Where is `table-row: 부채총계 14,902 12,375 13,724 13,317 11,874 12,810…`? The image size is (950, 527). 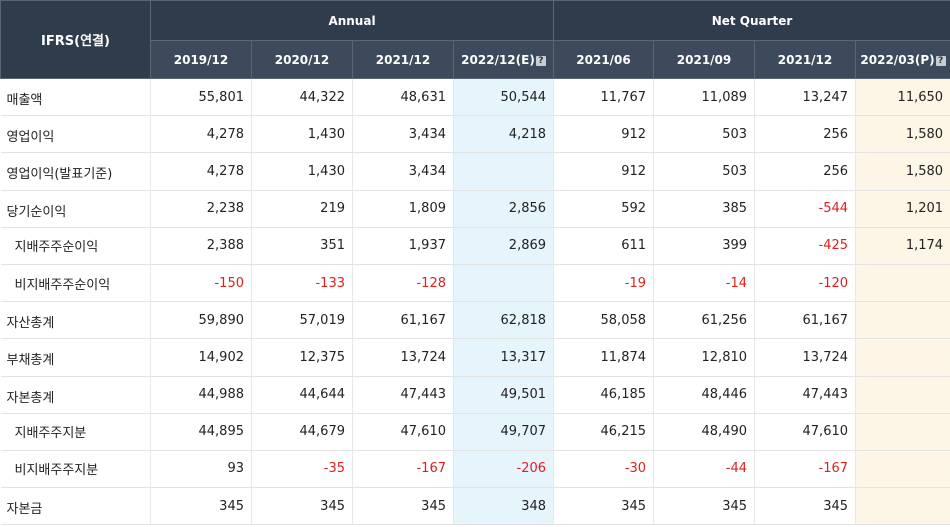
table-row: 부채총계 14,902 12,375 13,724 13,317 11,874 12,810… is located at coordinates (475, 357).